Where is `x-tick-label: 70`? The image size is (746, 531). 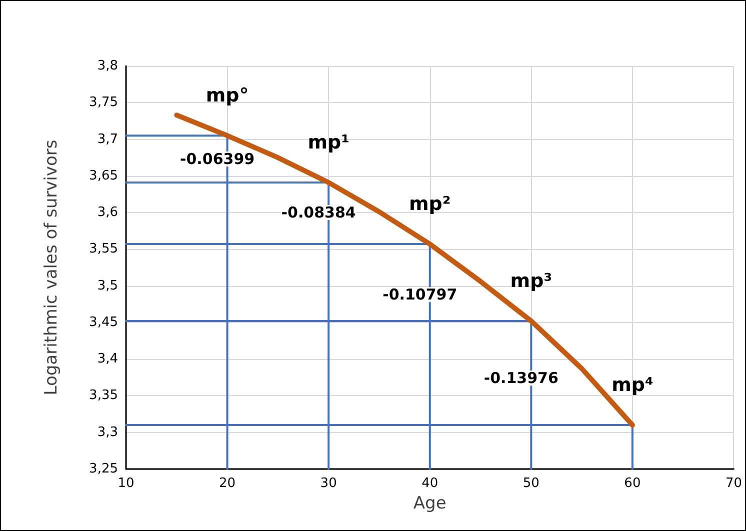
x-tick-label: 70 is located at coordinates (733, 483).